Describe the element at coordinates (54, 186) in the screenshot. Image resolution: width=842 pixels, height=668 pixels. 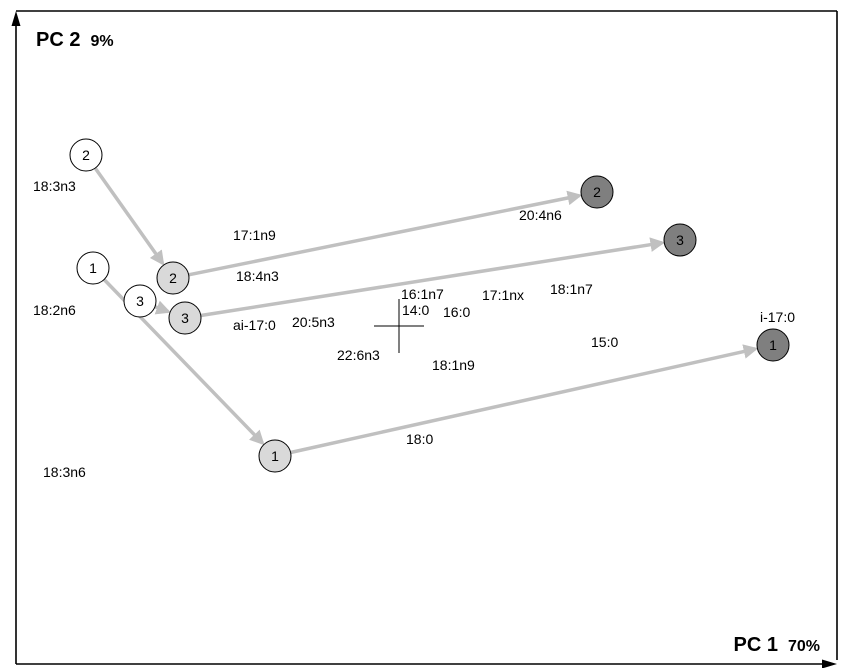
I see `variable-label: 18:3n3` at that location.